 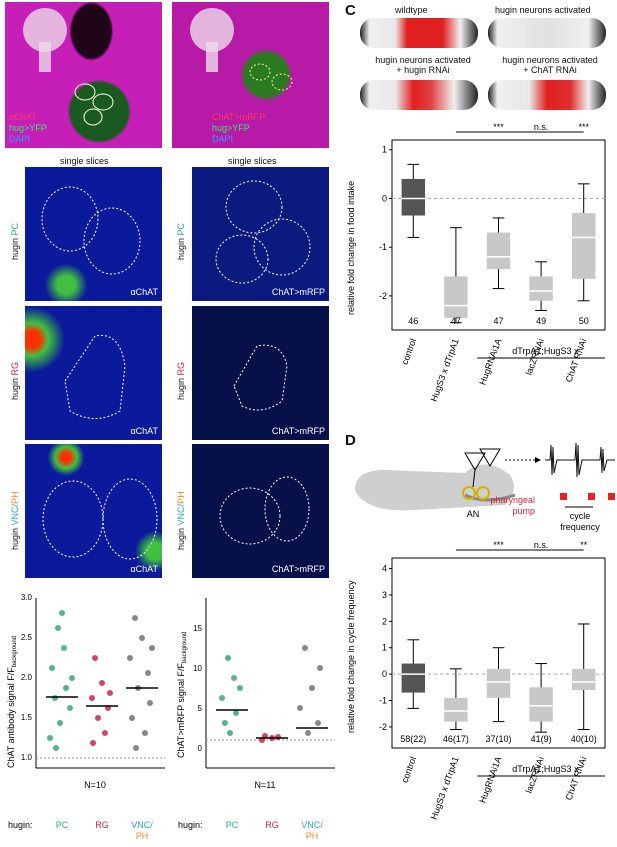 I want to click on y-tick-label: 2, so click(x=384, y=621).